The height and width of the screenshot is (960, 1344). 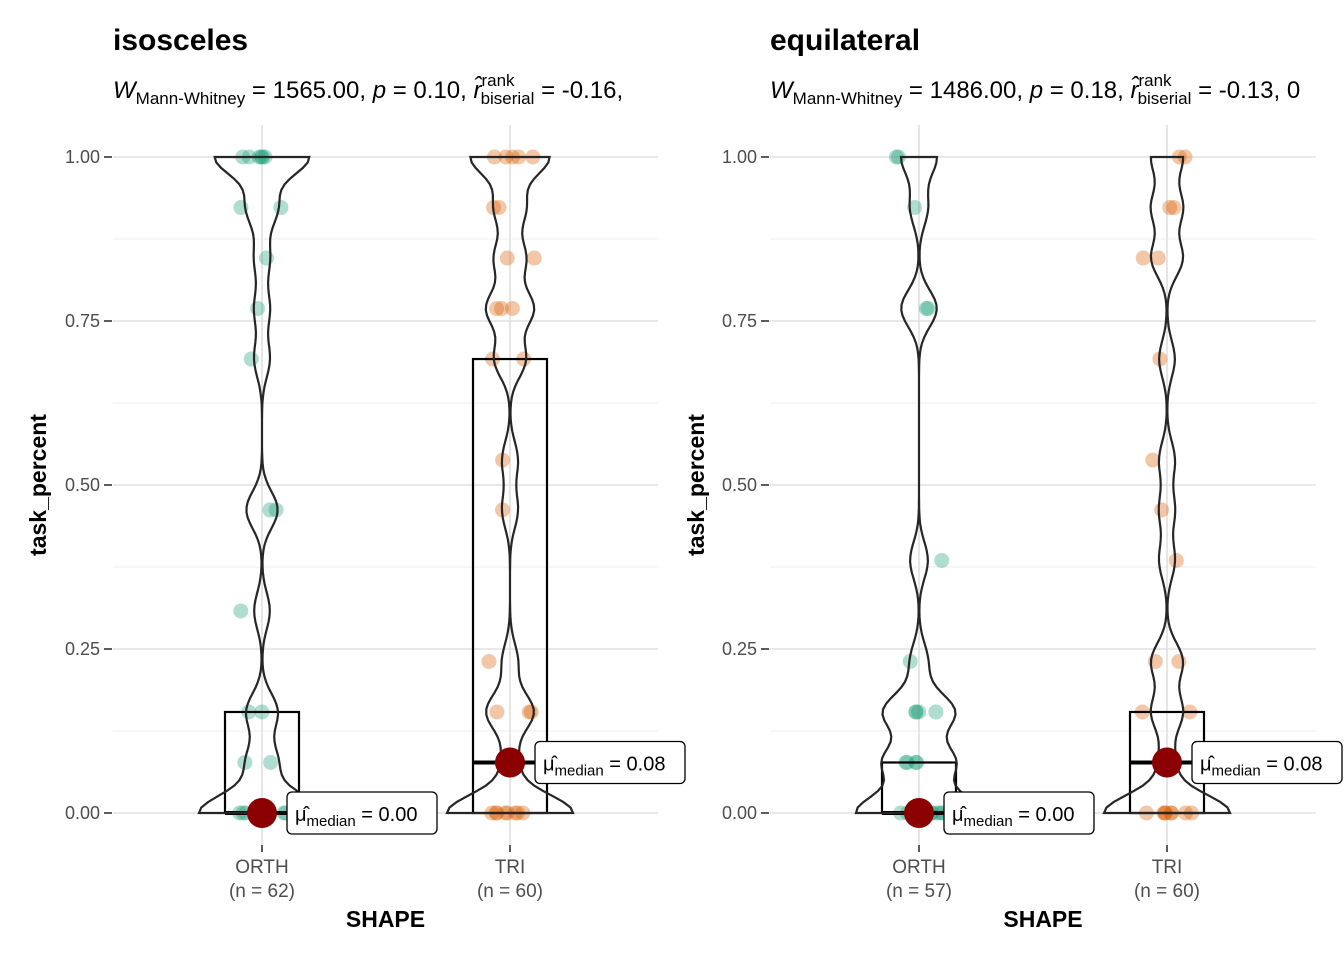 I want to click on panel-title: isosceles, so click(x=180, y=40).